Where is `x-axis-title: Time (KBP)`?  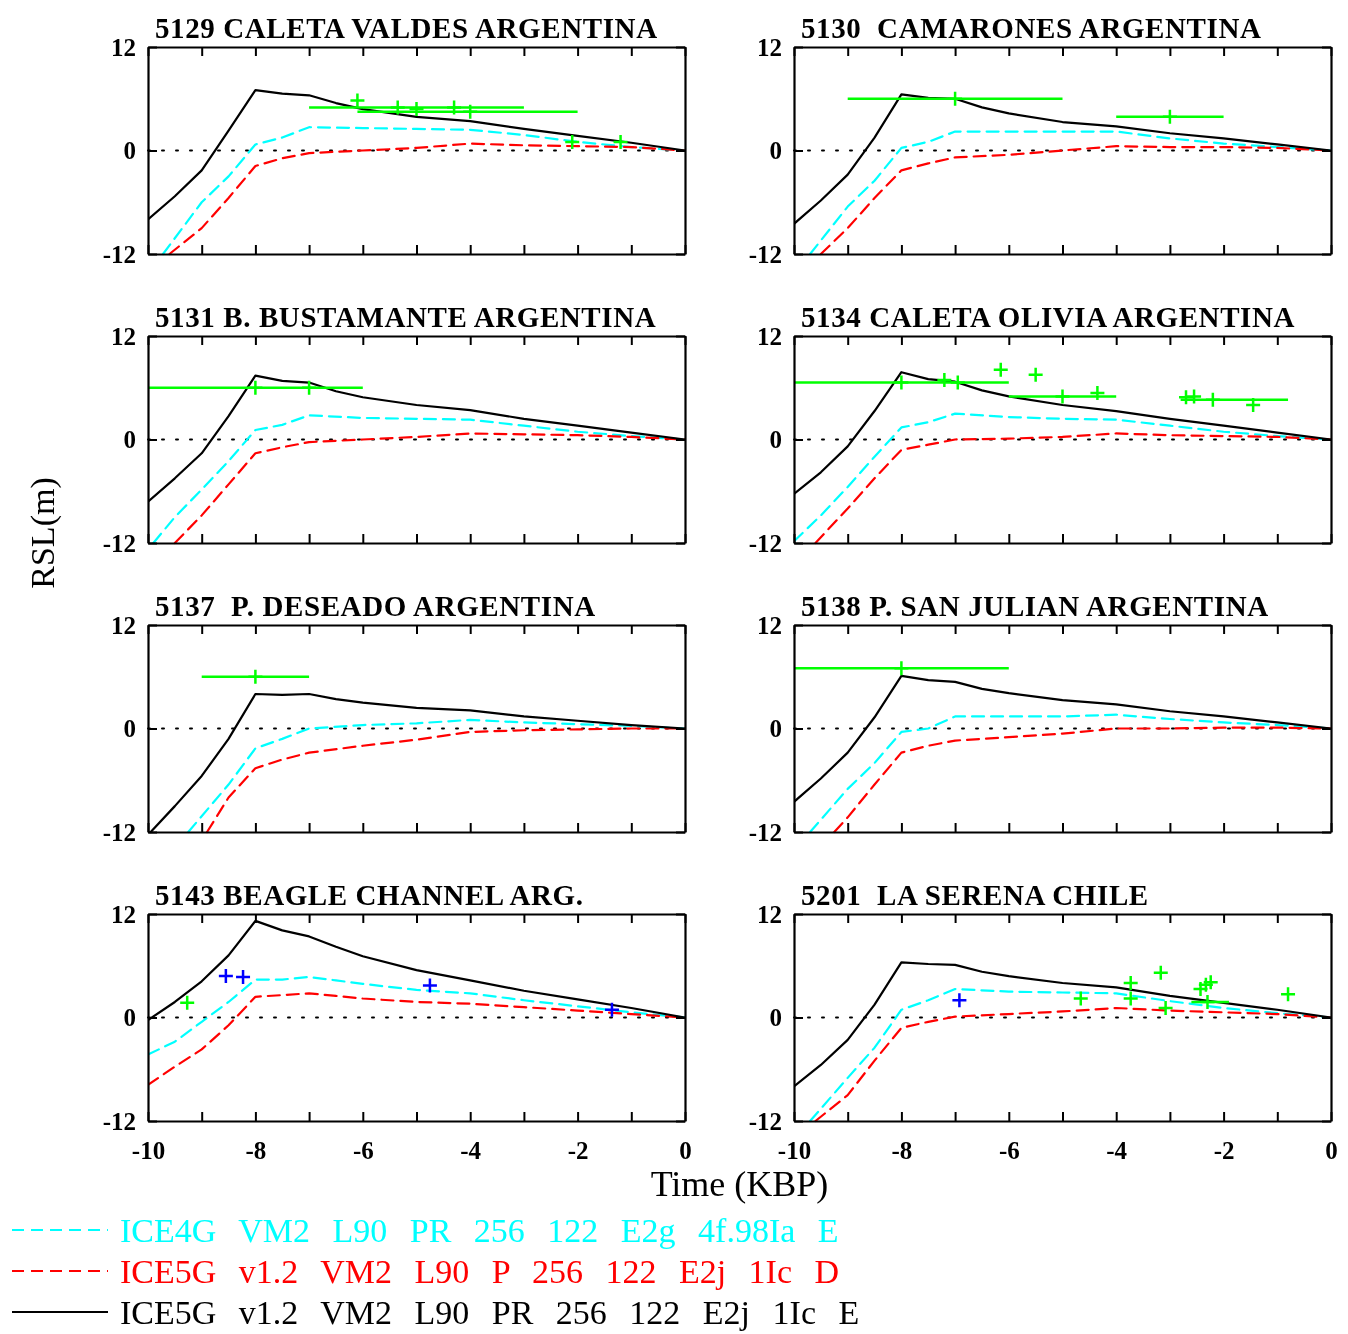
x-axis-title: Time (KBP) is located at coordinates (739, 1184).